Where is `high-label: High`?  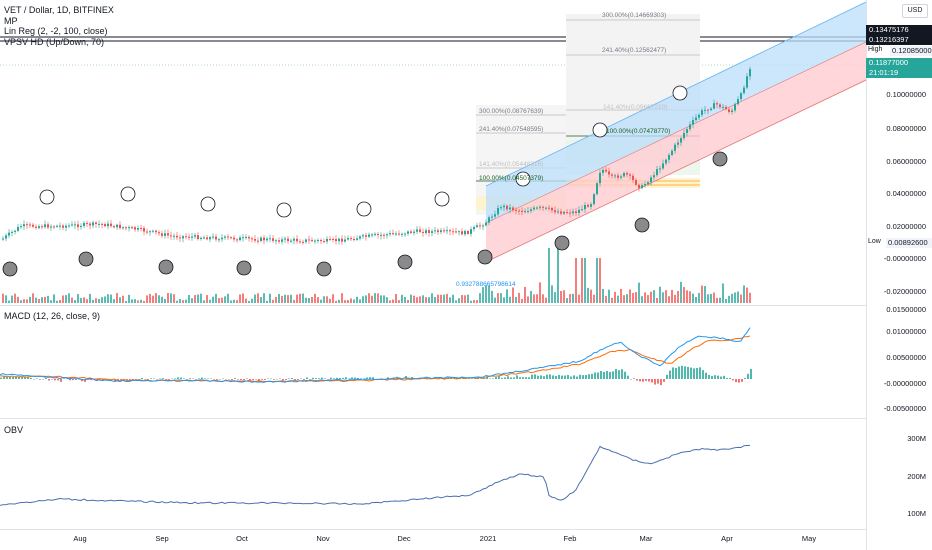
high-label: High is located at coordinates (875, 49).